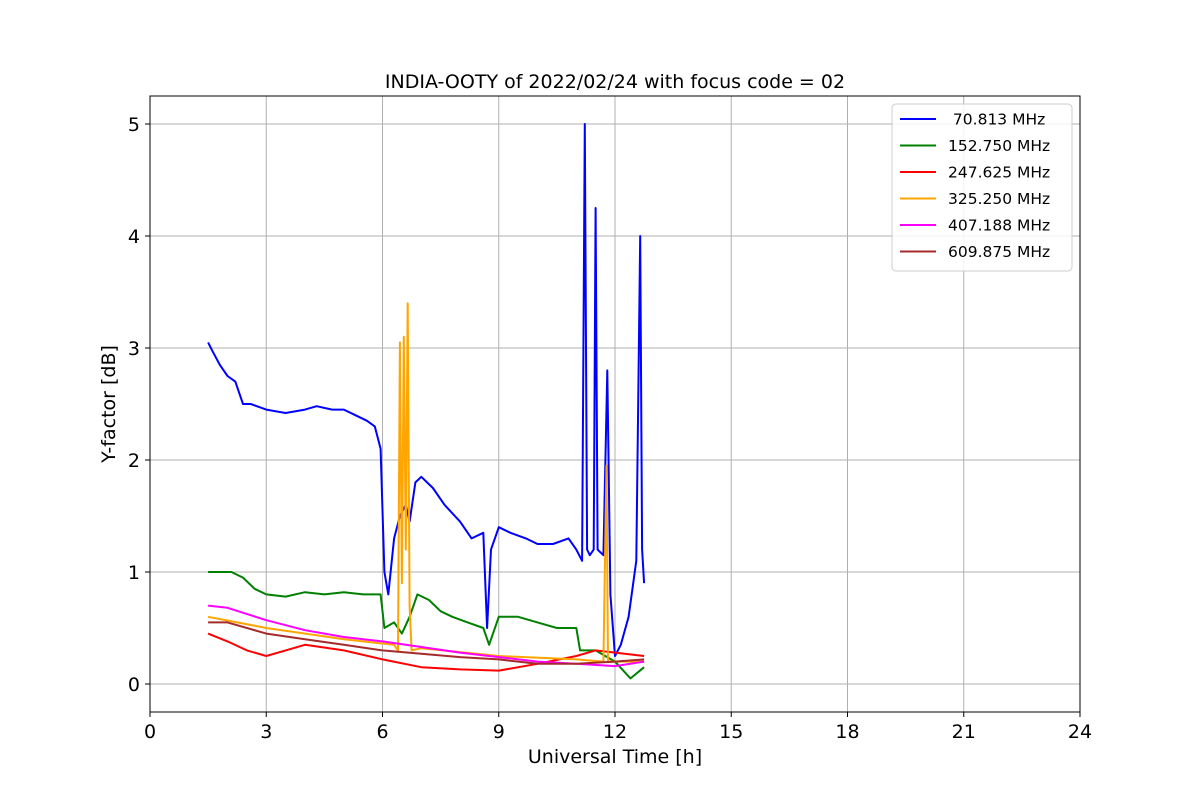 The width and height of the screenshot is (1200, 800). What do you see at coordinates (150, 732) in the screenshot?
I see `x-tick-label: 0` at bounding box center [150, 732].